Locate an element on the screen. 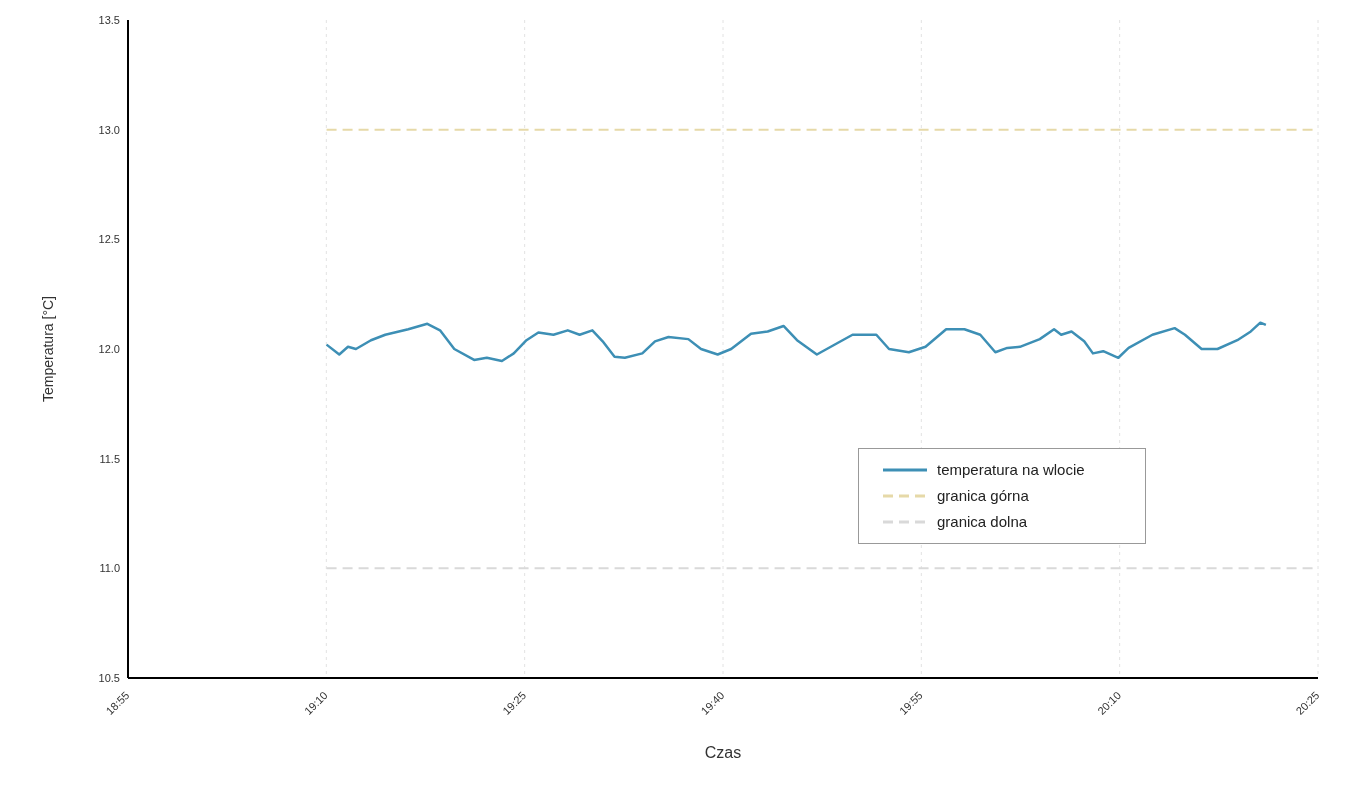 This screenshot has height=796, width=1348. y-axis-title: Temperatura [°C] is located at coordinates (47, 349).